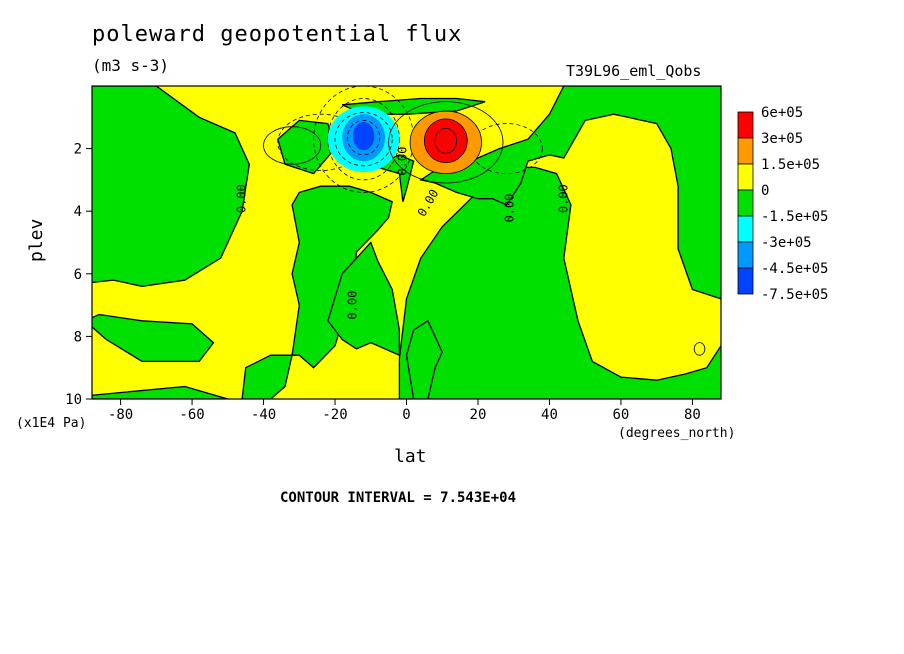  What do you see at coordinates (782, 113) in the screenshot?
I see `legend-label-1: 6e+05` at bounding box center [782, 113].